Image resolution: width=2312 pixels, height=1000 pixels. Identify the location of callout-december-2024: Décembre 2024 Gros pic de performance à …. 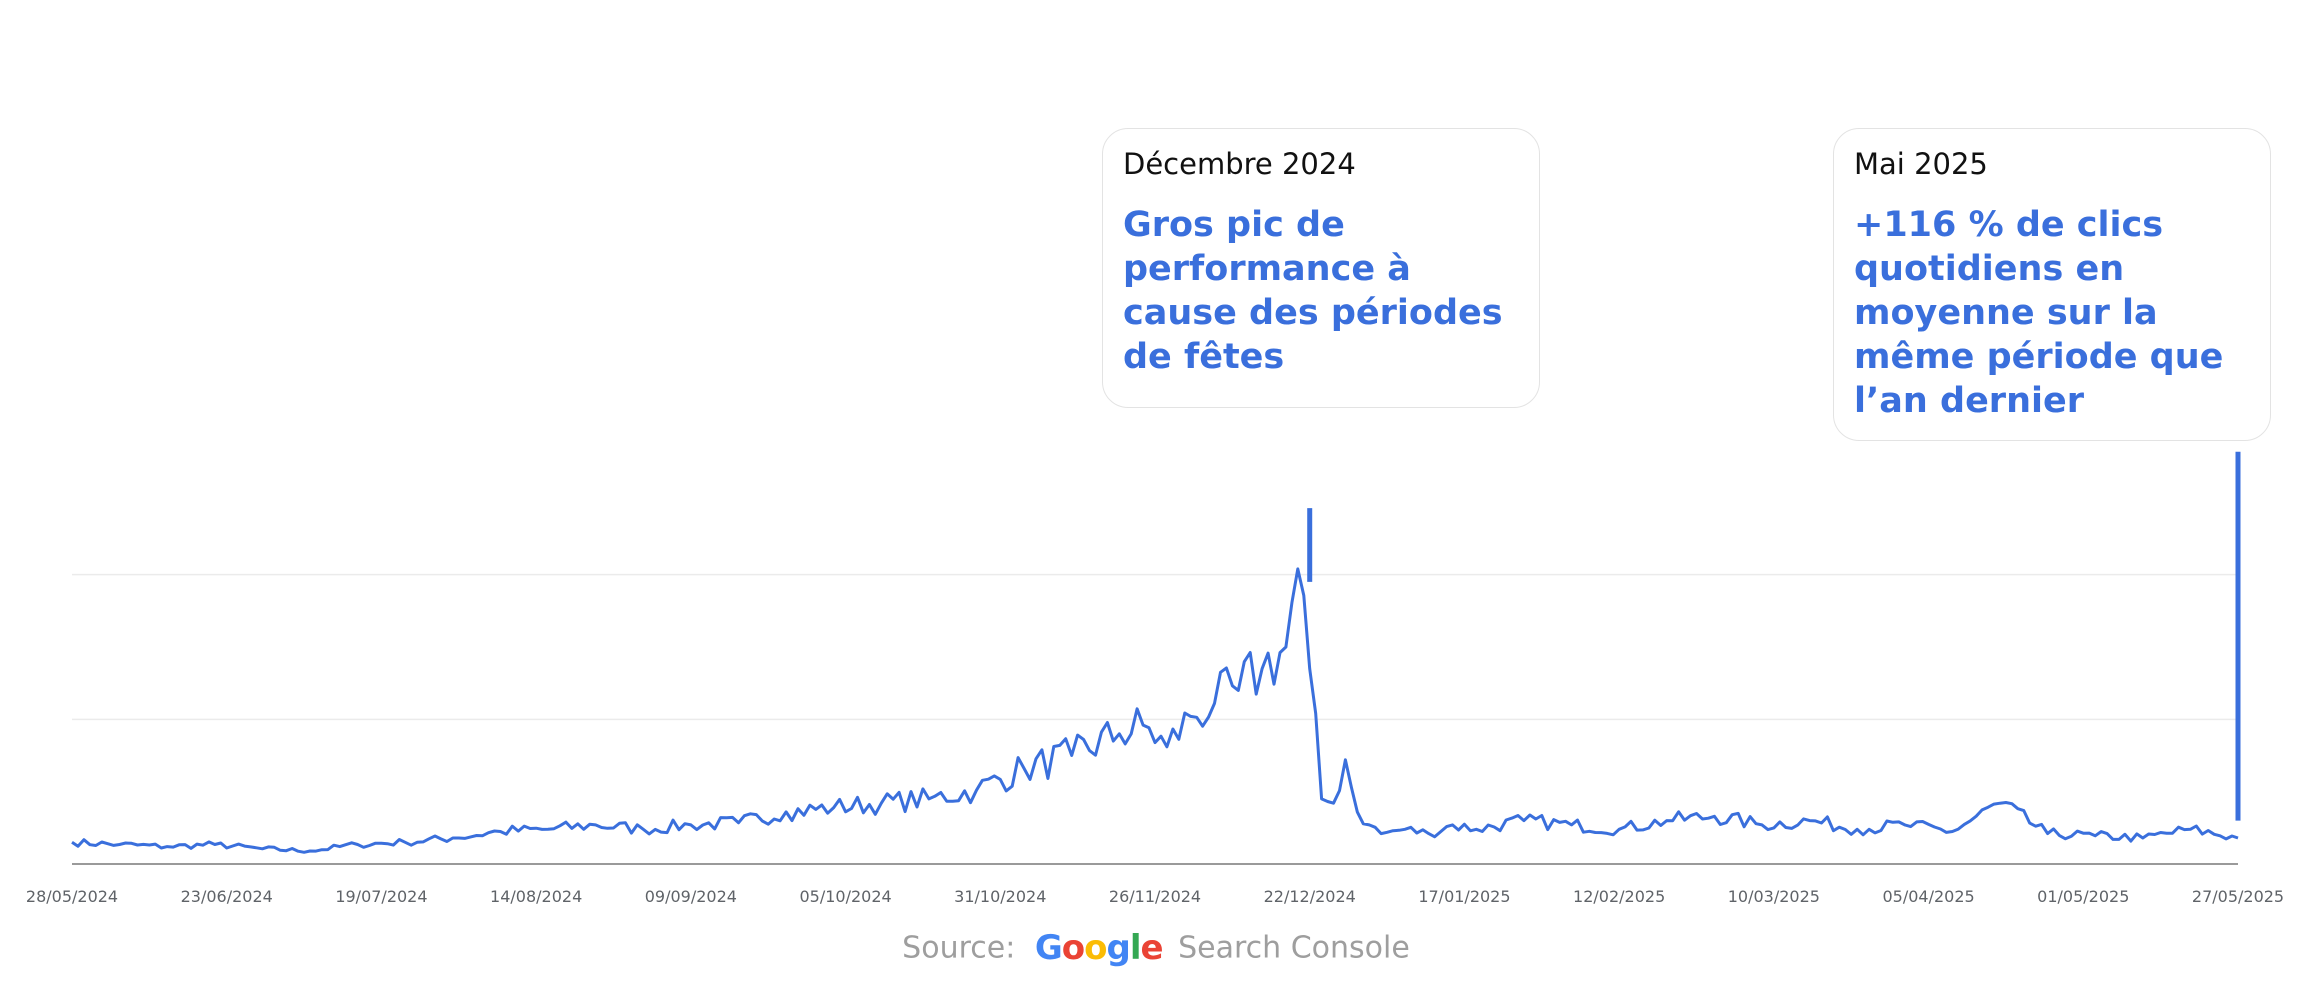
(1321, 268).